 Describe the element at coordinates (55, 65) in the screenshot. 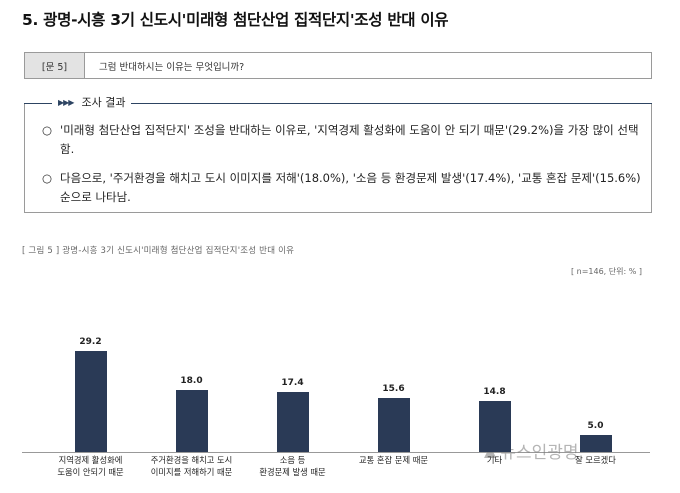

I see `question-number: [문 5]` at that location.